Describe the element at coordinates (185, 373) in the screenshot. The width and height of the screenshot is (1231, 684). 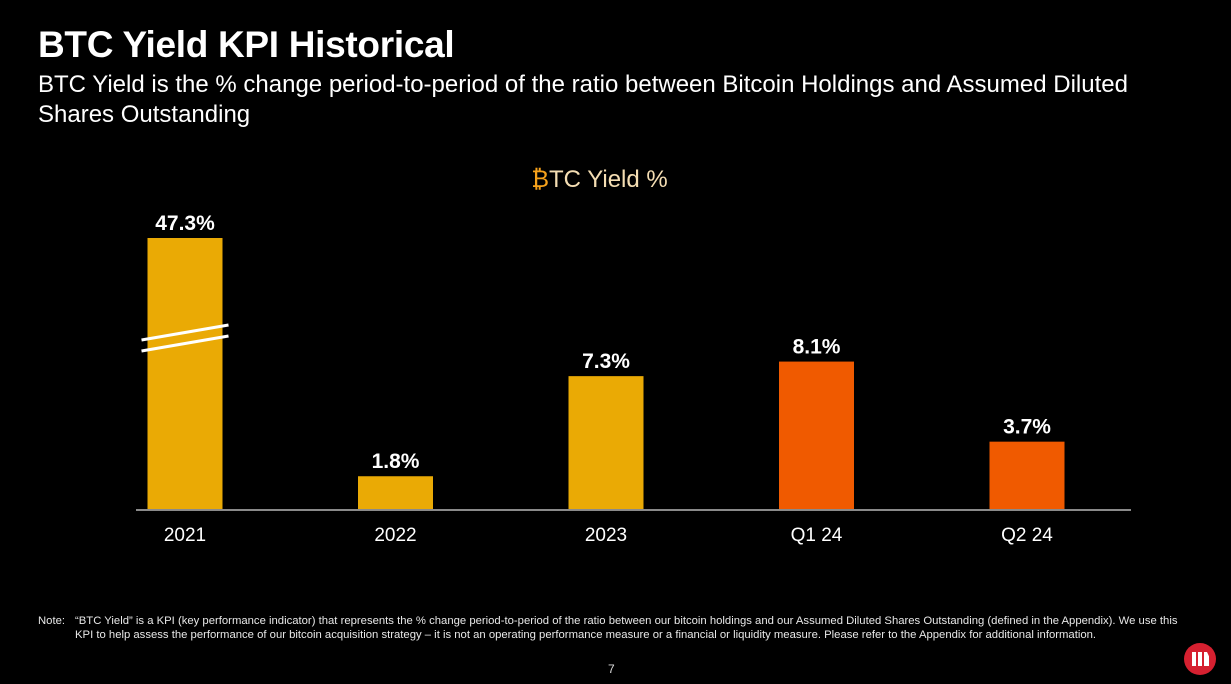
I see `bar-2021` at that location.